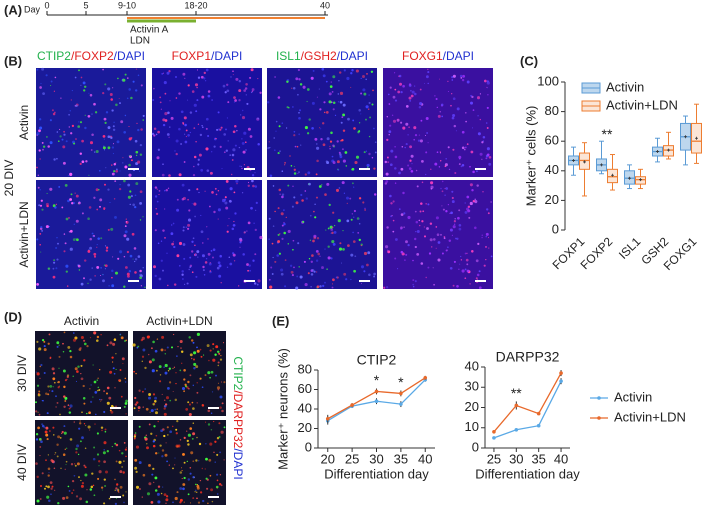  Describe the element at coordinates (91, 56) in the screenshot. I see `stain-label: CTIP2/FOXP2/DAPI` at that location.